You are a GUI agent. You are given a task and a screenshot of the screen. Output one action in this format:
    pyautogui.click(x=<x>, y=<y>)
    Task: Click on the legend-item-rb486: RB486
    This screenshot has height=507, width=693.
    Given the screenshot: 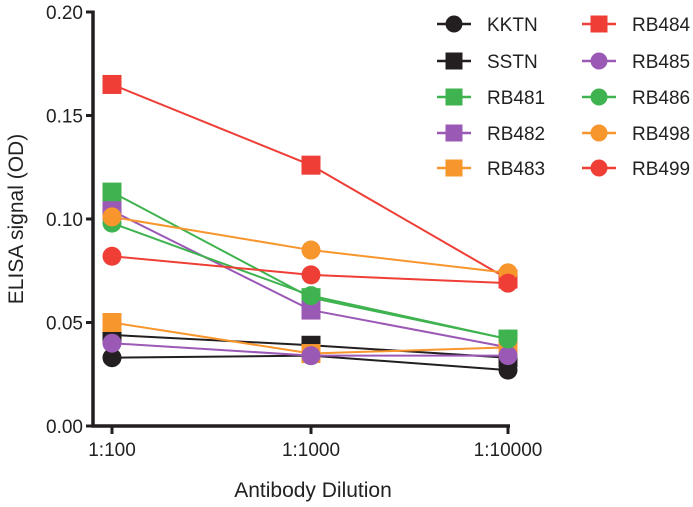 What is the action you would take?
    pyautogui.click(x=636, y=98)
    